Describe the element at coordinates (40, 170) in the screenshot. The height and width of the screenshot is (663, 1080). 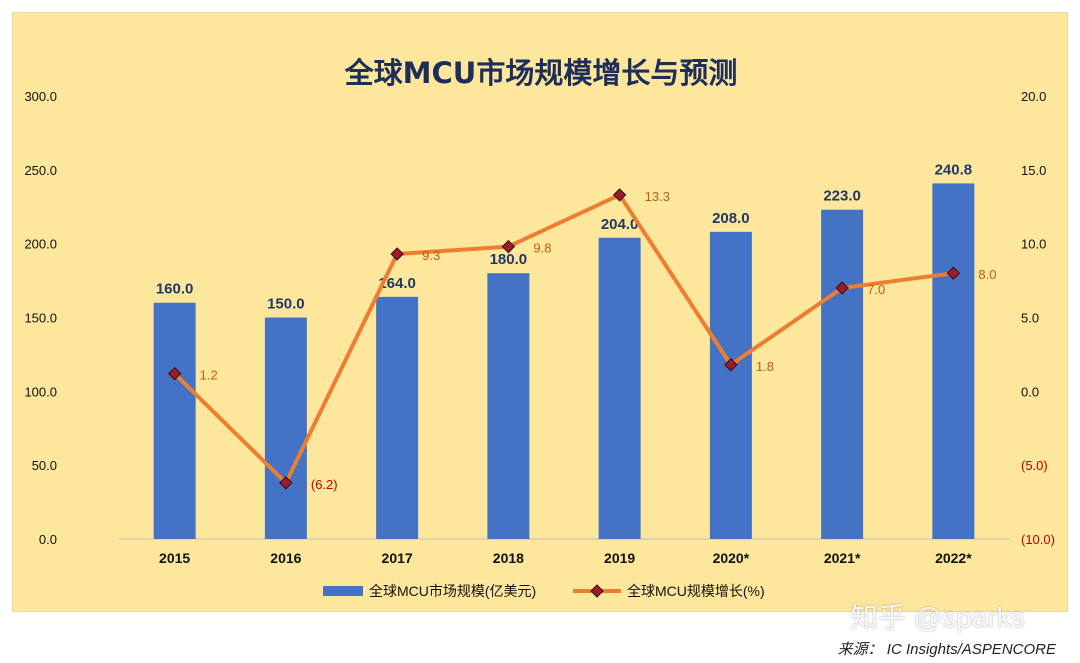
I see `y-left-tick-label: 250.0` at that location.